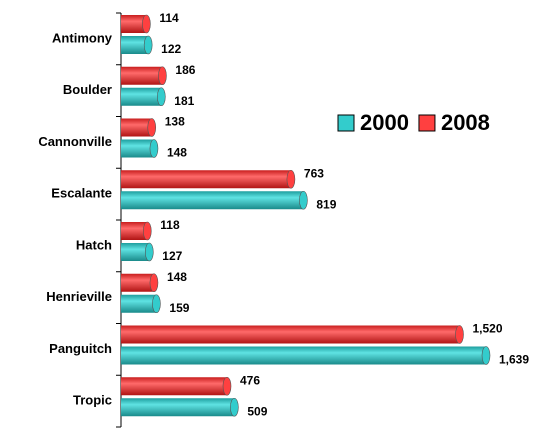 This screenshot has width=533, height=429. What do you see at coordinates (326, 204) in the screenshot?
I see `value-label: 819` at bounding box center [326, 204].